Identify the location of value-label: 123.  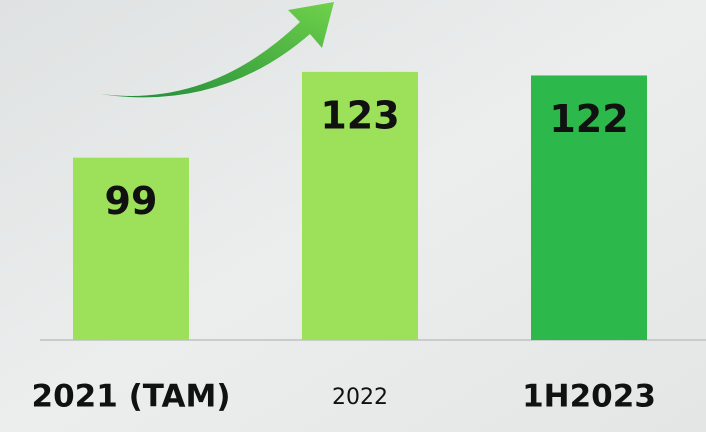
(359, 115).